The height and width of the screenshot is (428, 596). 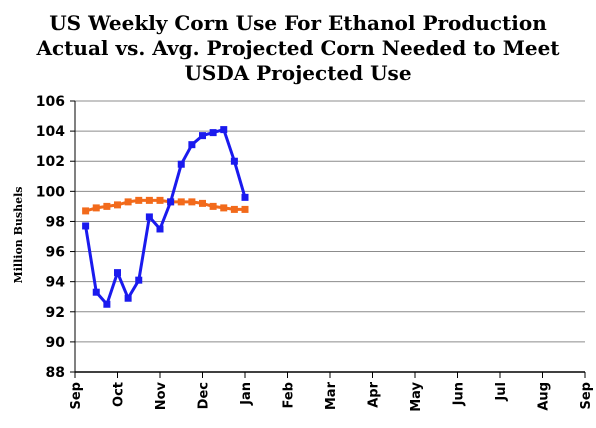 What do you see at coordinates (297, 73) in the screenshot?
I see `chart-title-line-3: USDA Projected Use` at bounding box center [297, 73].